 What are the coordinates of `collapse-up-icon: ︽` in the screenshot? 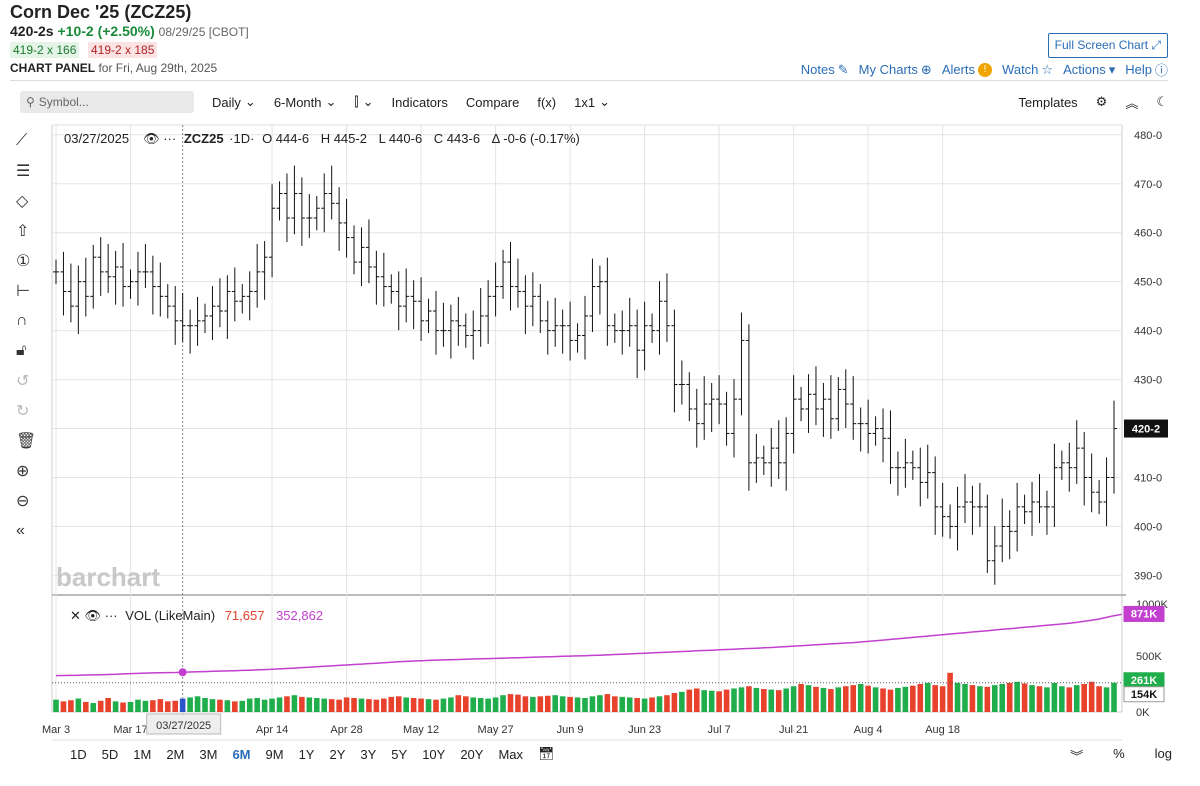 It's located at (1132, 103).